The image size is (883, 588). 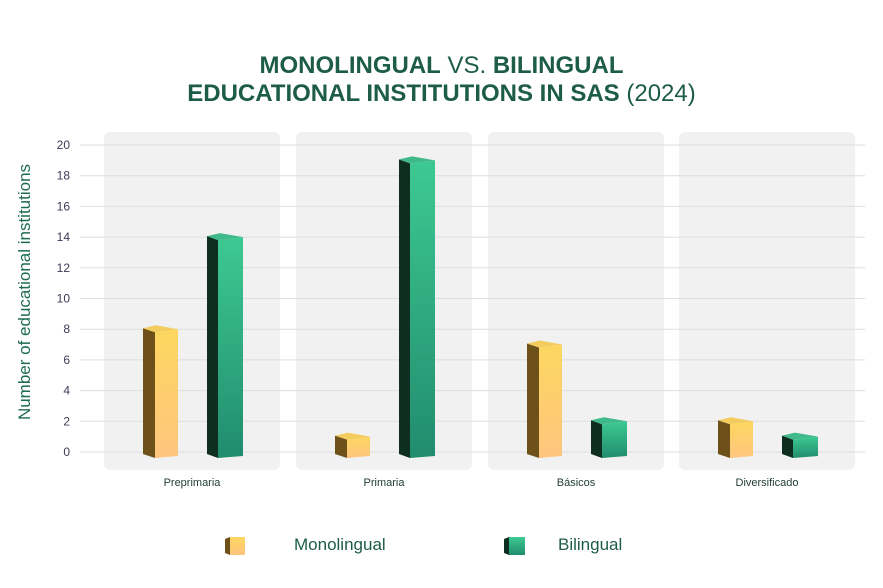 I want to click on x-category-label: Primaria, so click(x=385, y=483).